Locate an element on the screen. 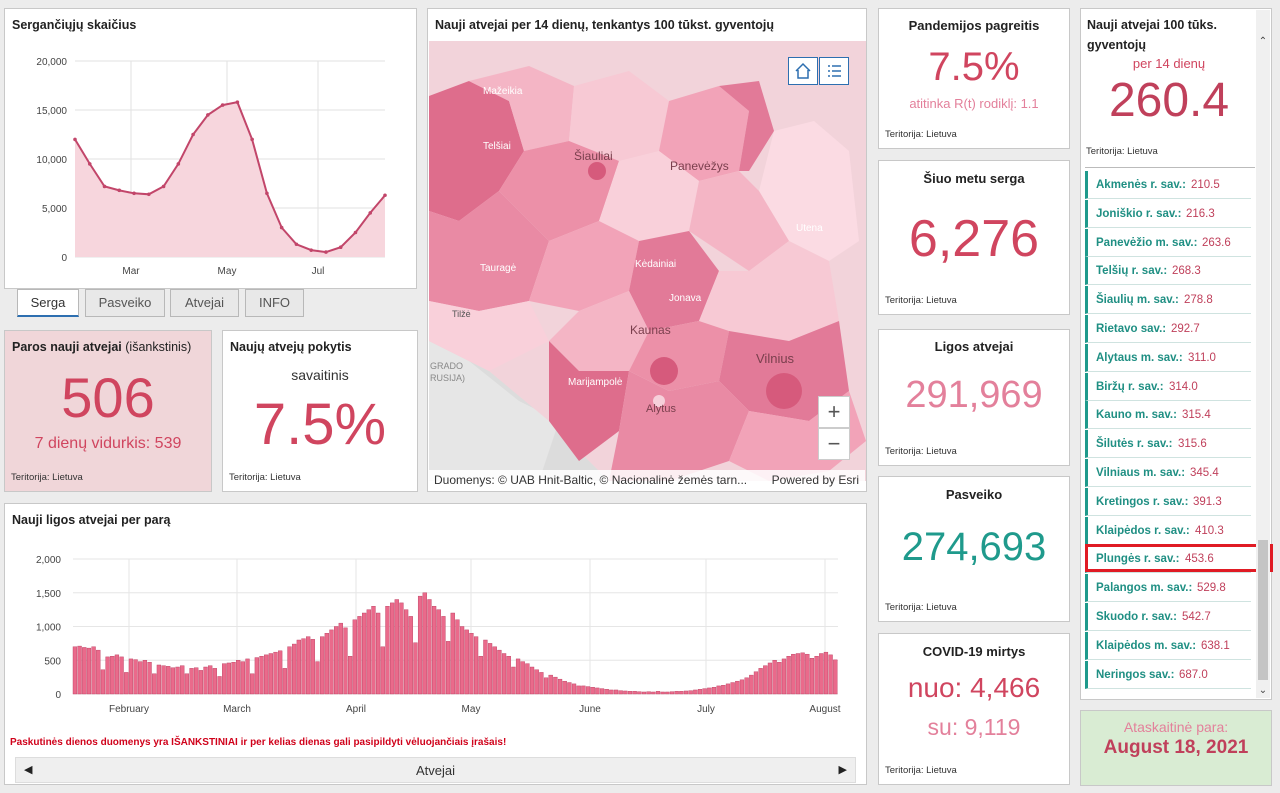 Image resolution: width=1280 pixels, height=793 pixels. scroll-up-icon: ⌃ is located at coordinates (1263, 41).